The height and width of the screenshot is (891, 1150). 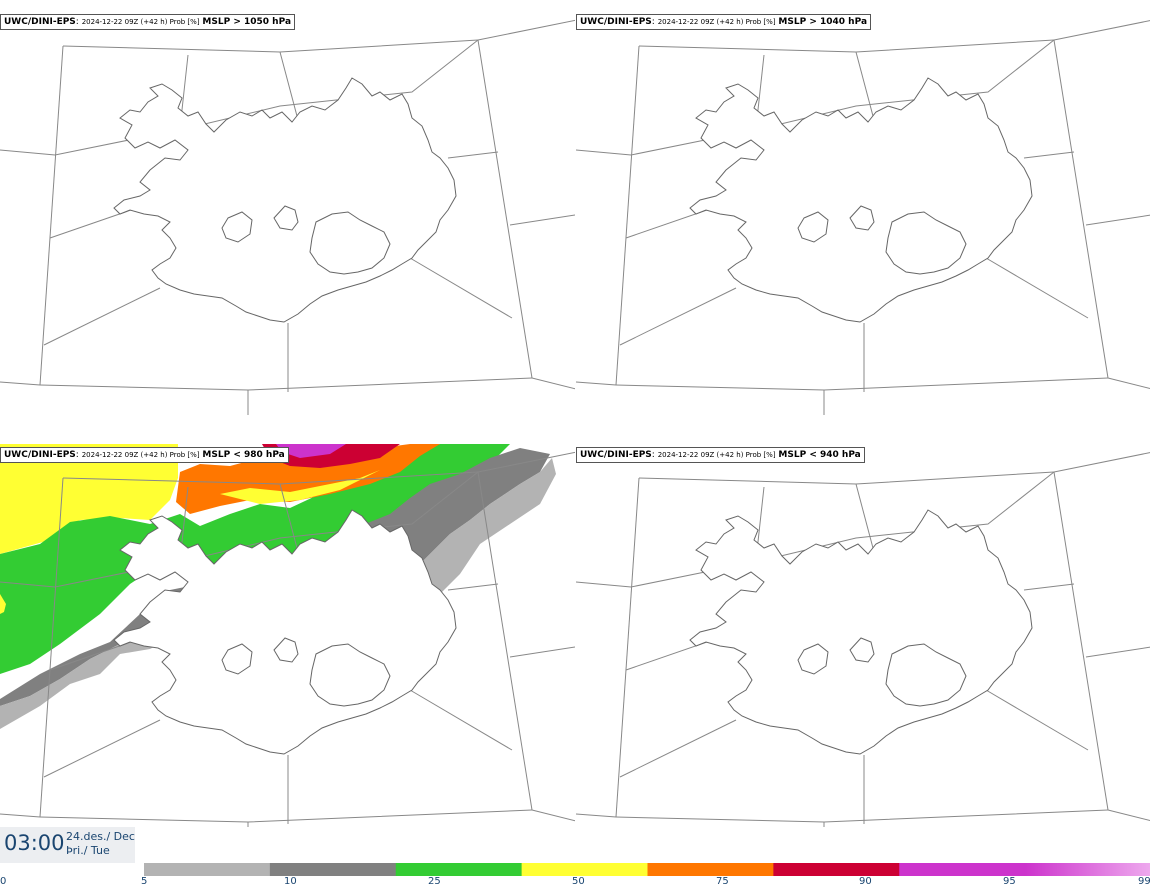 I want to click on colorbar-tick-label: 25, so click(x=434, y=881).